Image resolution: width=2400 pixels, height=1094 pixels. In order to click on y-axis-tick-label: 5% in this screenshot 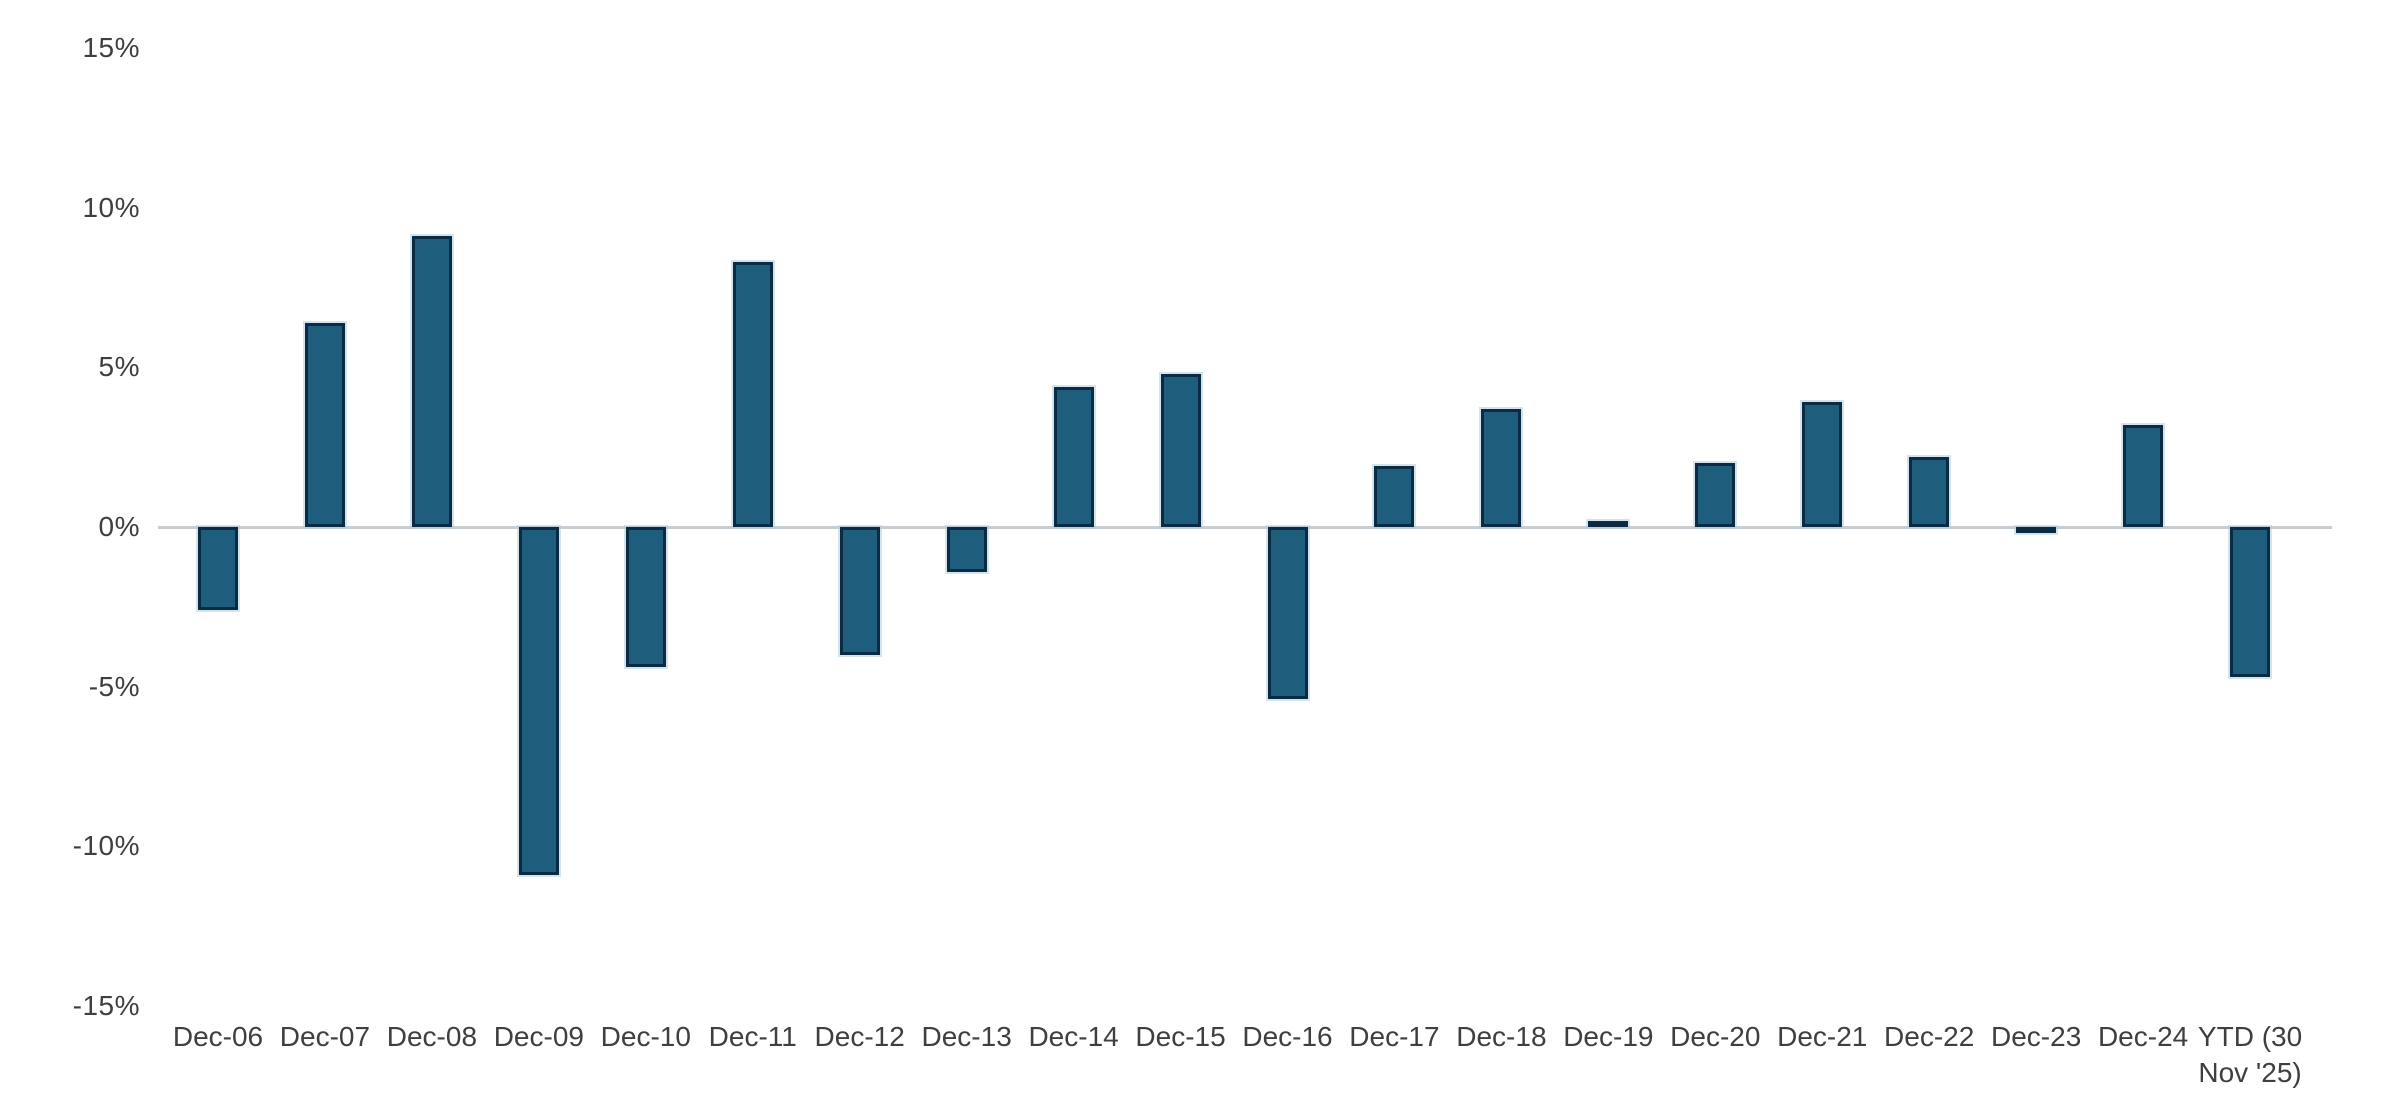, I will do `click(119, 367)`.